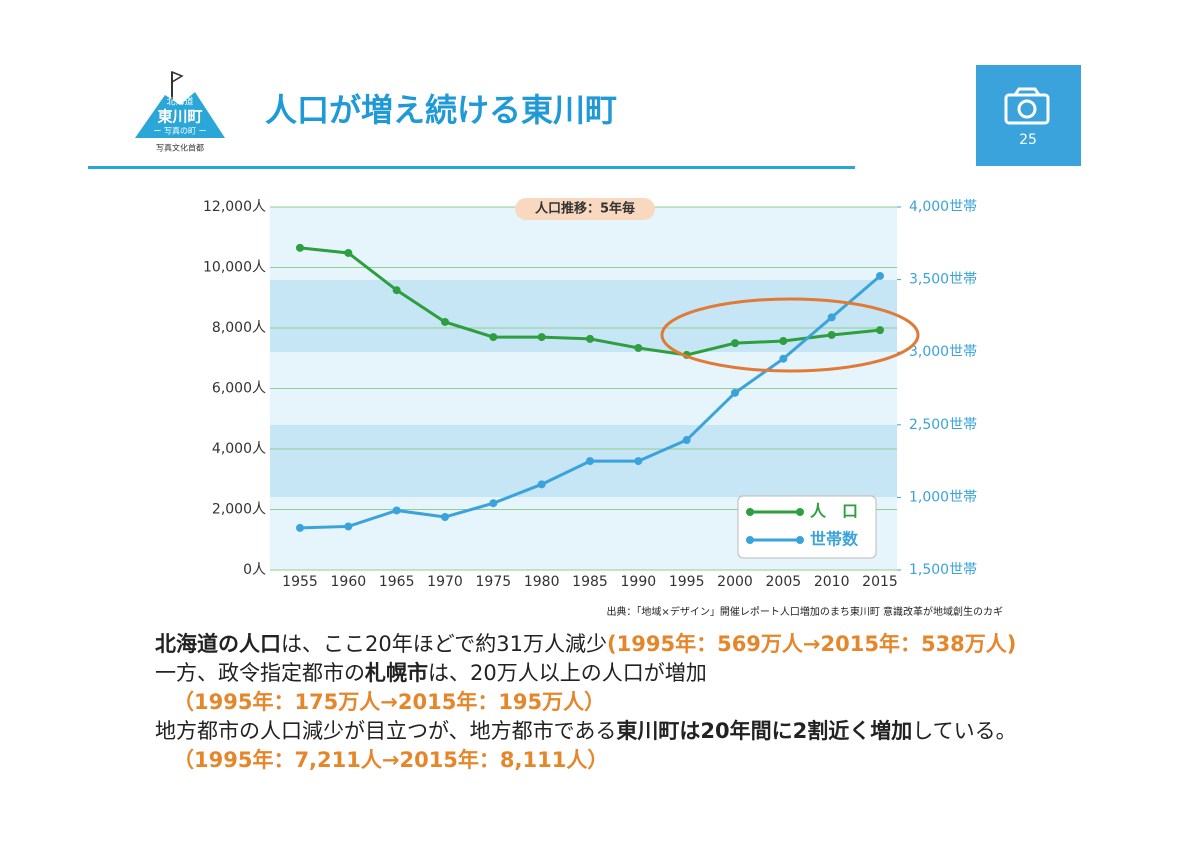 The height and width of the screenshot is (849, 1200). I want to click on y2-tick-label: 1,500世帯, so click(943, 570).